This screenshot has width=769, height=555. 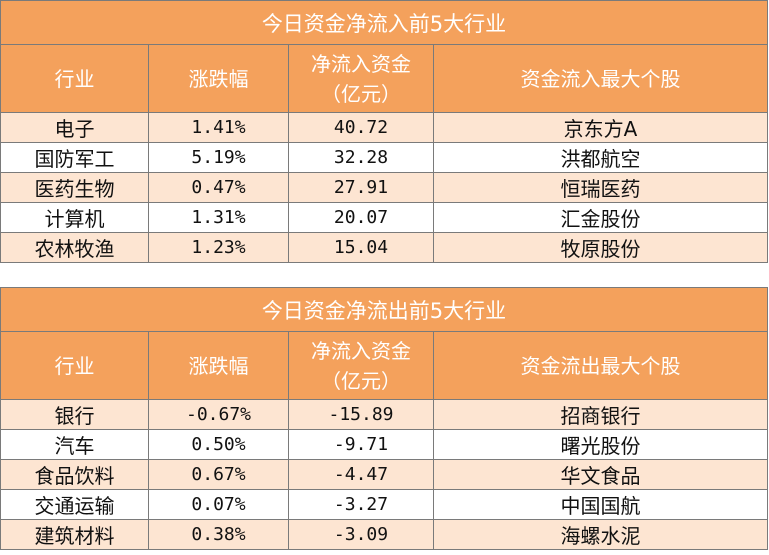 I want to click on table-row: 计算机 1.31% 20.07 汇金股份, so click(x=384, y=217).